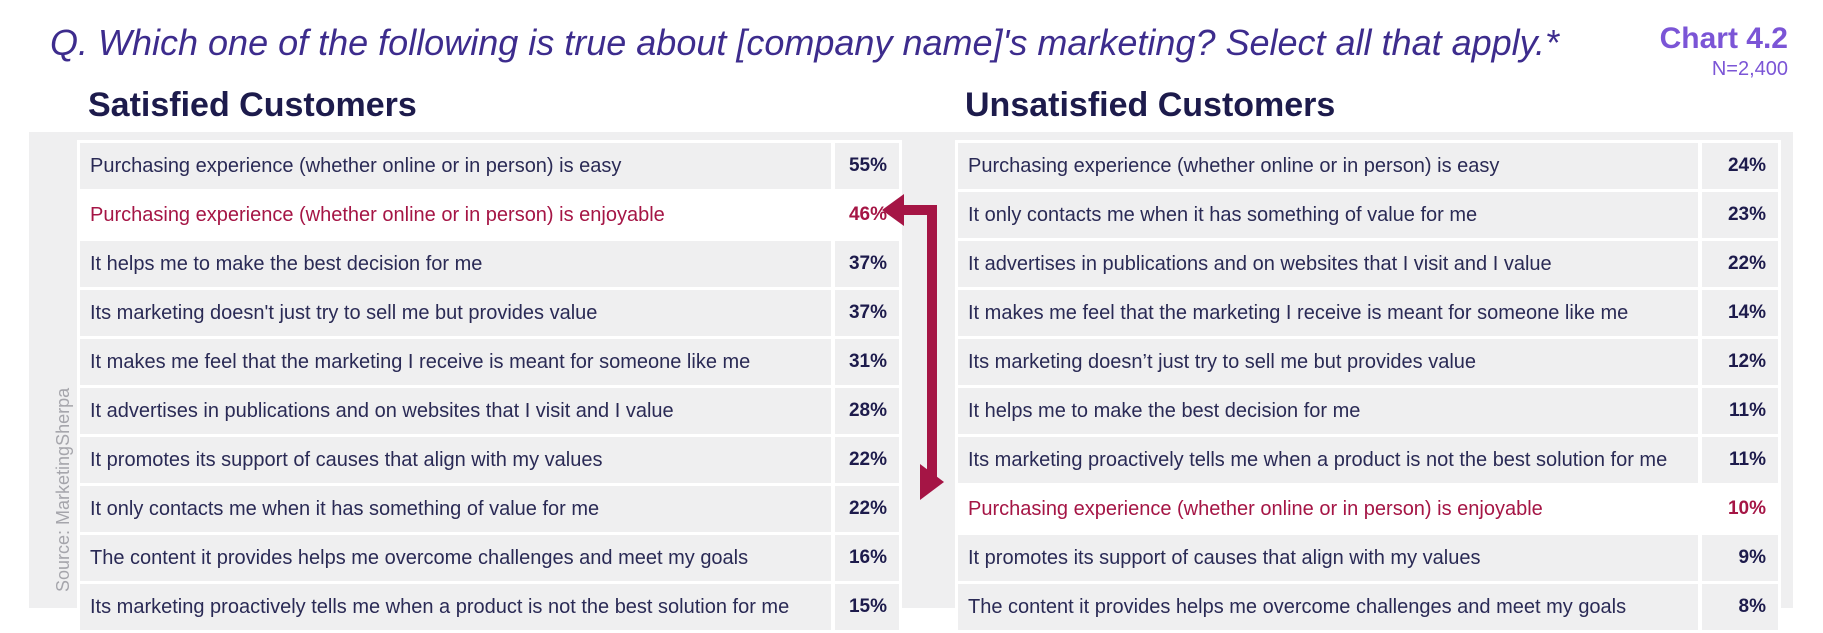 This screenshot has height=633, width=1823. I want to click on comparison-arrow, so click(913, 347).